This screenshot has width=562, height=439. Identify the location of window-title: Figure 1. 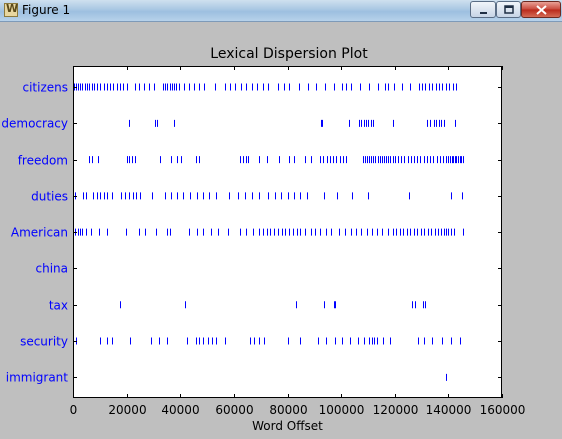
(46, 10).